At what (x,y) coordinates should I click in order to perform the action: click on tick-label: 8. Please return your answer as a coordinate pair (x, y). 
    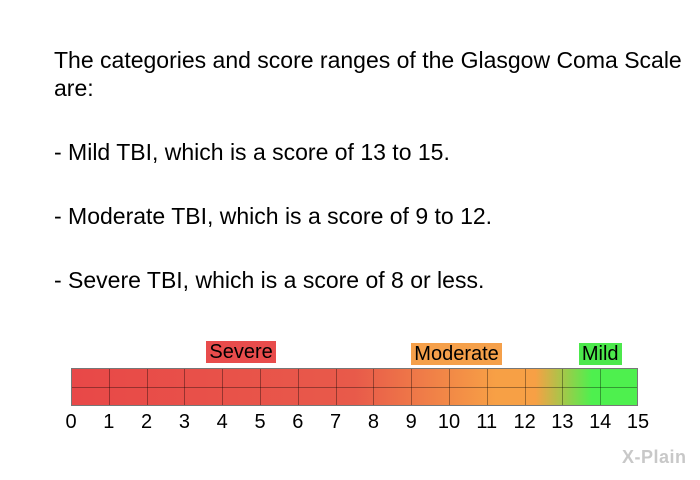
    Looking at the image, I should click on (373, 422).